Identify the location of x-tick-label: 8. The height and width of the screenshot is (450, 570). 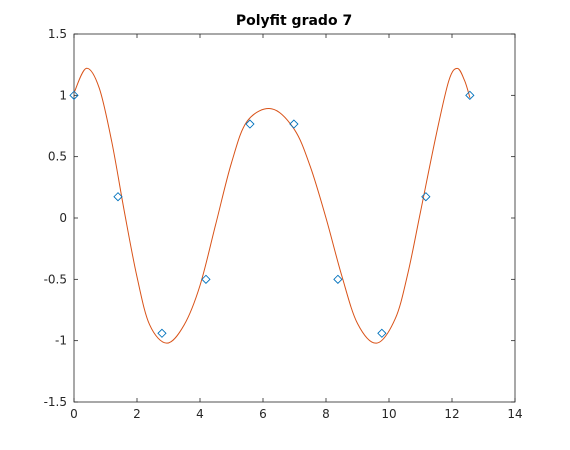
(326, 414).